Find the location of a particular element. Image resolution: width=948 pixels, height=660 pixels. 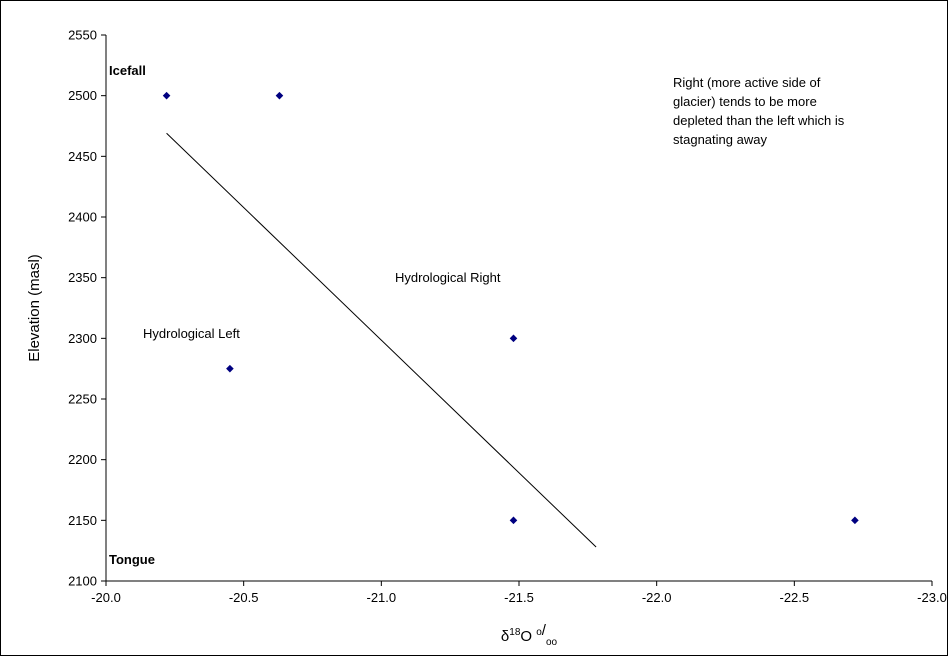

y-tick-label: 2450 is located at coordinates (82, 156).